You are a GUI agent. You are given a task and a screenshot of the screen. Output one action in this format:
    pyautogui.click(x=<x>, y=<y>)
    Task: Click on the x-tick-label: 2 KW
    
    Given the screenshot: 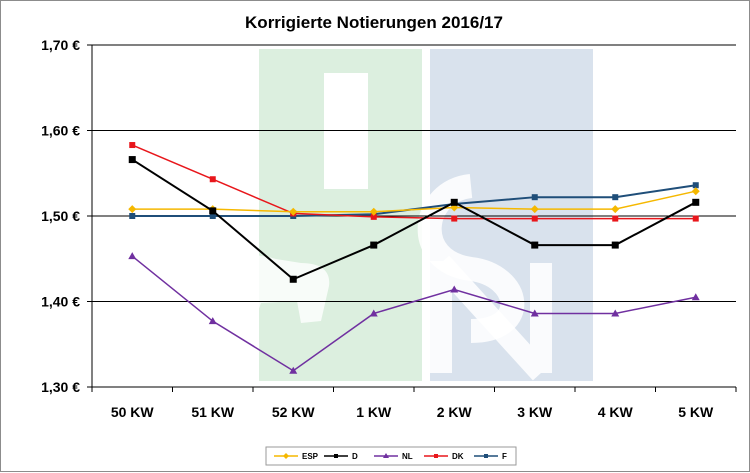 What is the action you would take?
    pyautogui.click(x=455, y=412)
    